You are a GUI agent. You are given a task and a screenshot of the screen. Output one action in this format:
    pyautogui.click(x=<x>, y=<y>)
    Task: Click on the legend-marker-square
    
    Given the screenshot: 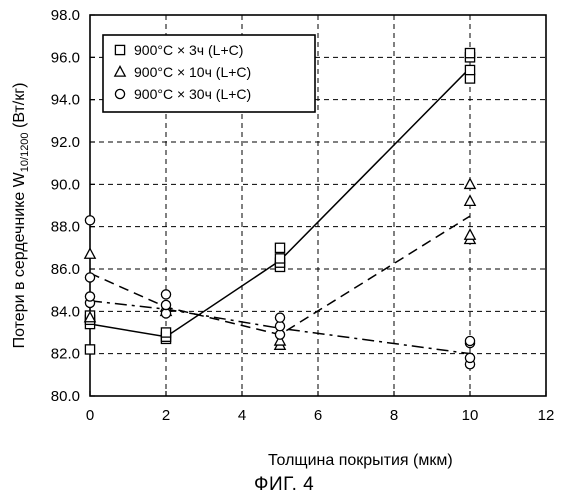 What is the action you would take?
    pyautogui.click(x=119, y=49)
    